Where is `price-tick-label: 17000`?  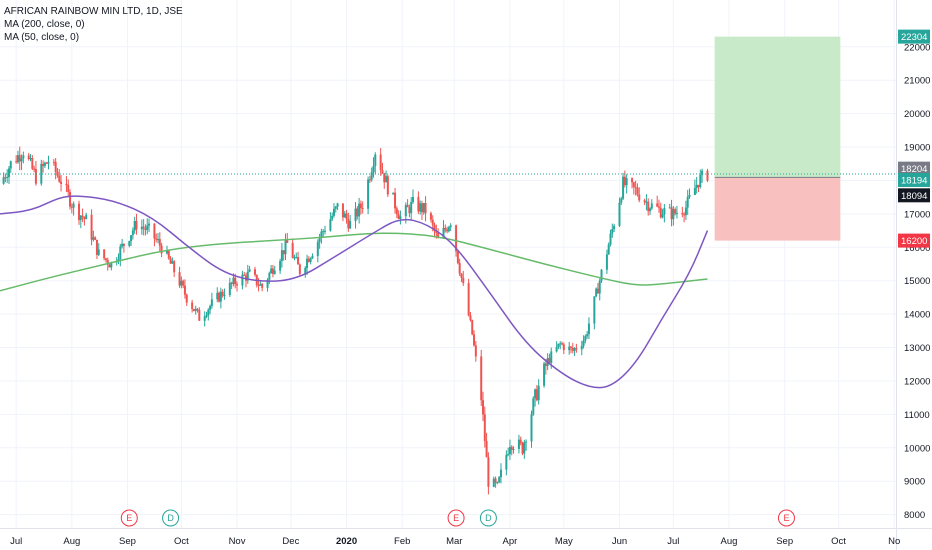 price-tick-label: 17000 is located at coordinates (917, 214).